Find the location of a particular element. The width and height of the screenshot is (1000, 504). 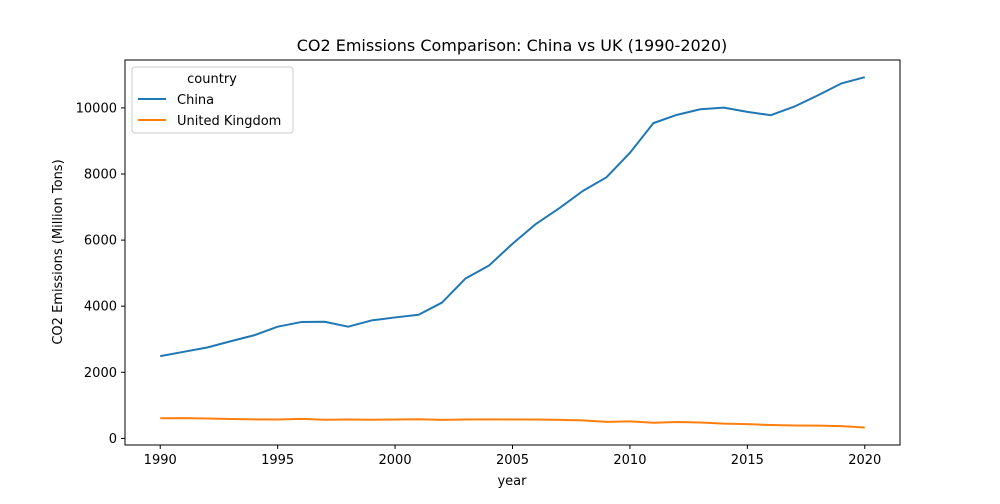

legend-title: country is located at coordinates (212, 79).